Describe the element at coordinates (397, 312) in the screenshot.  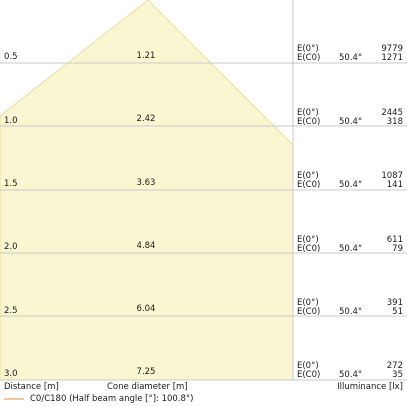
I see `ec0-value: 51` at that location.